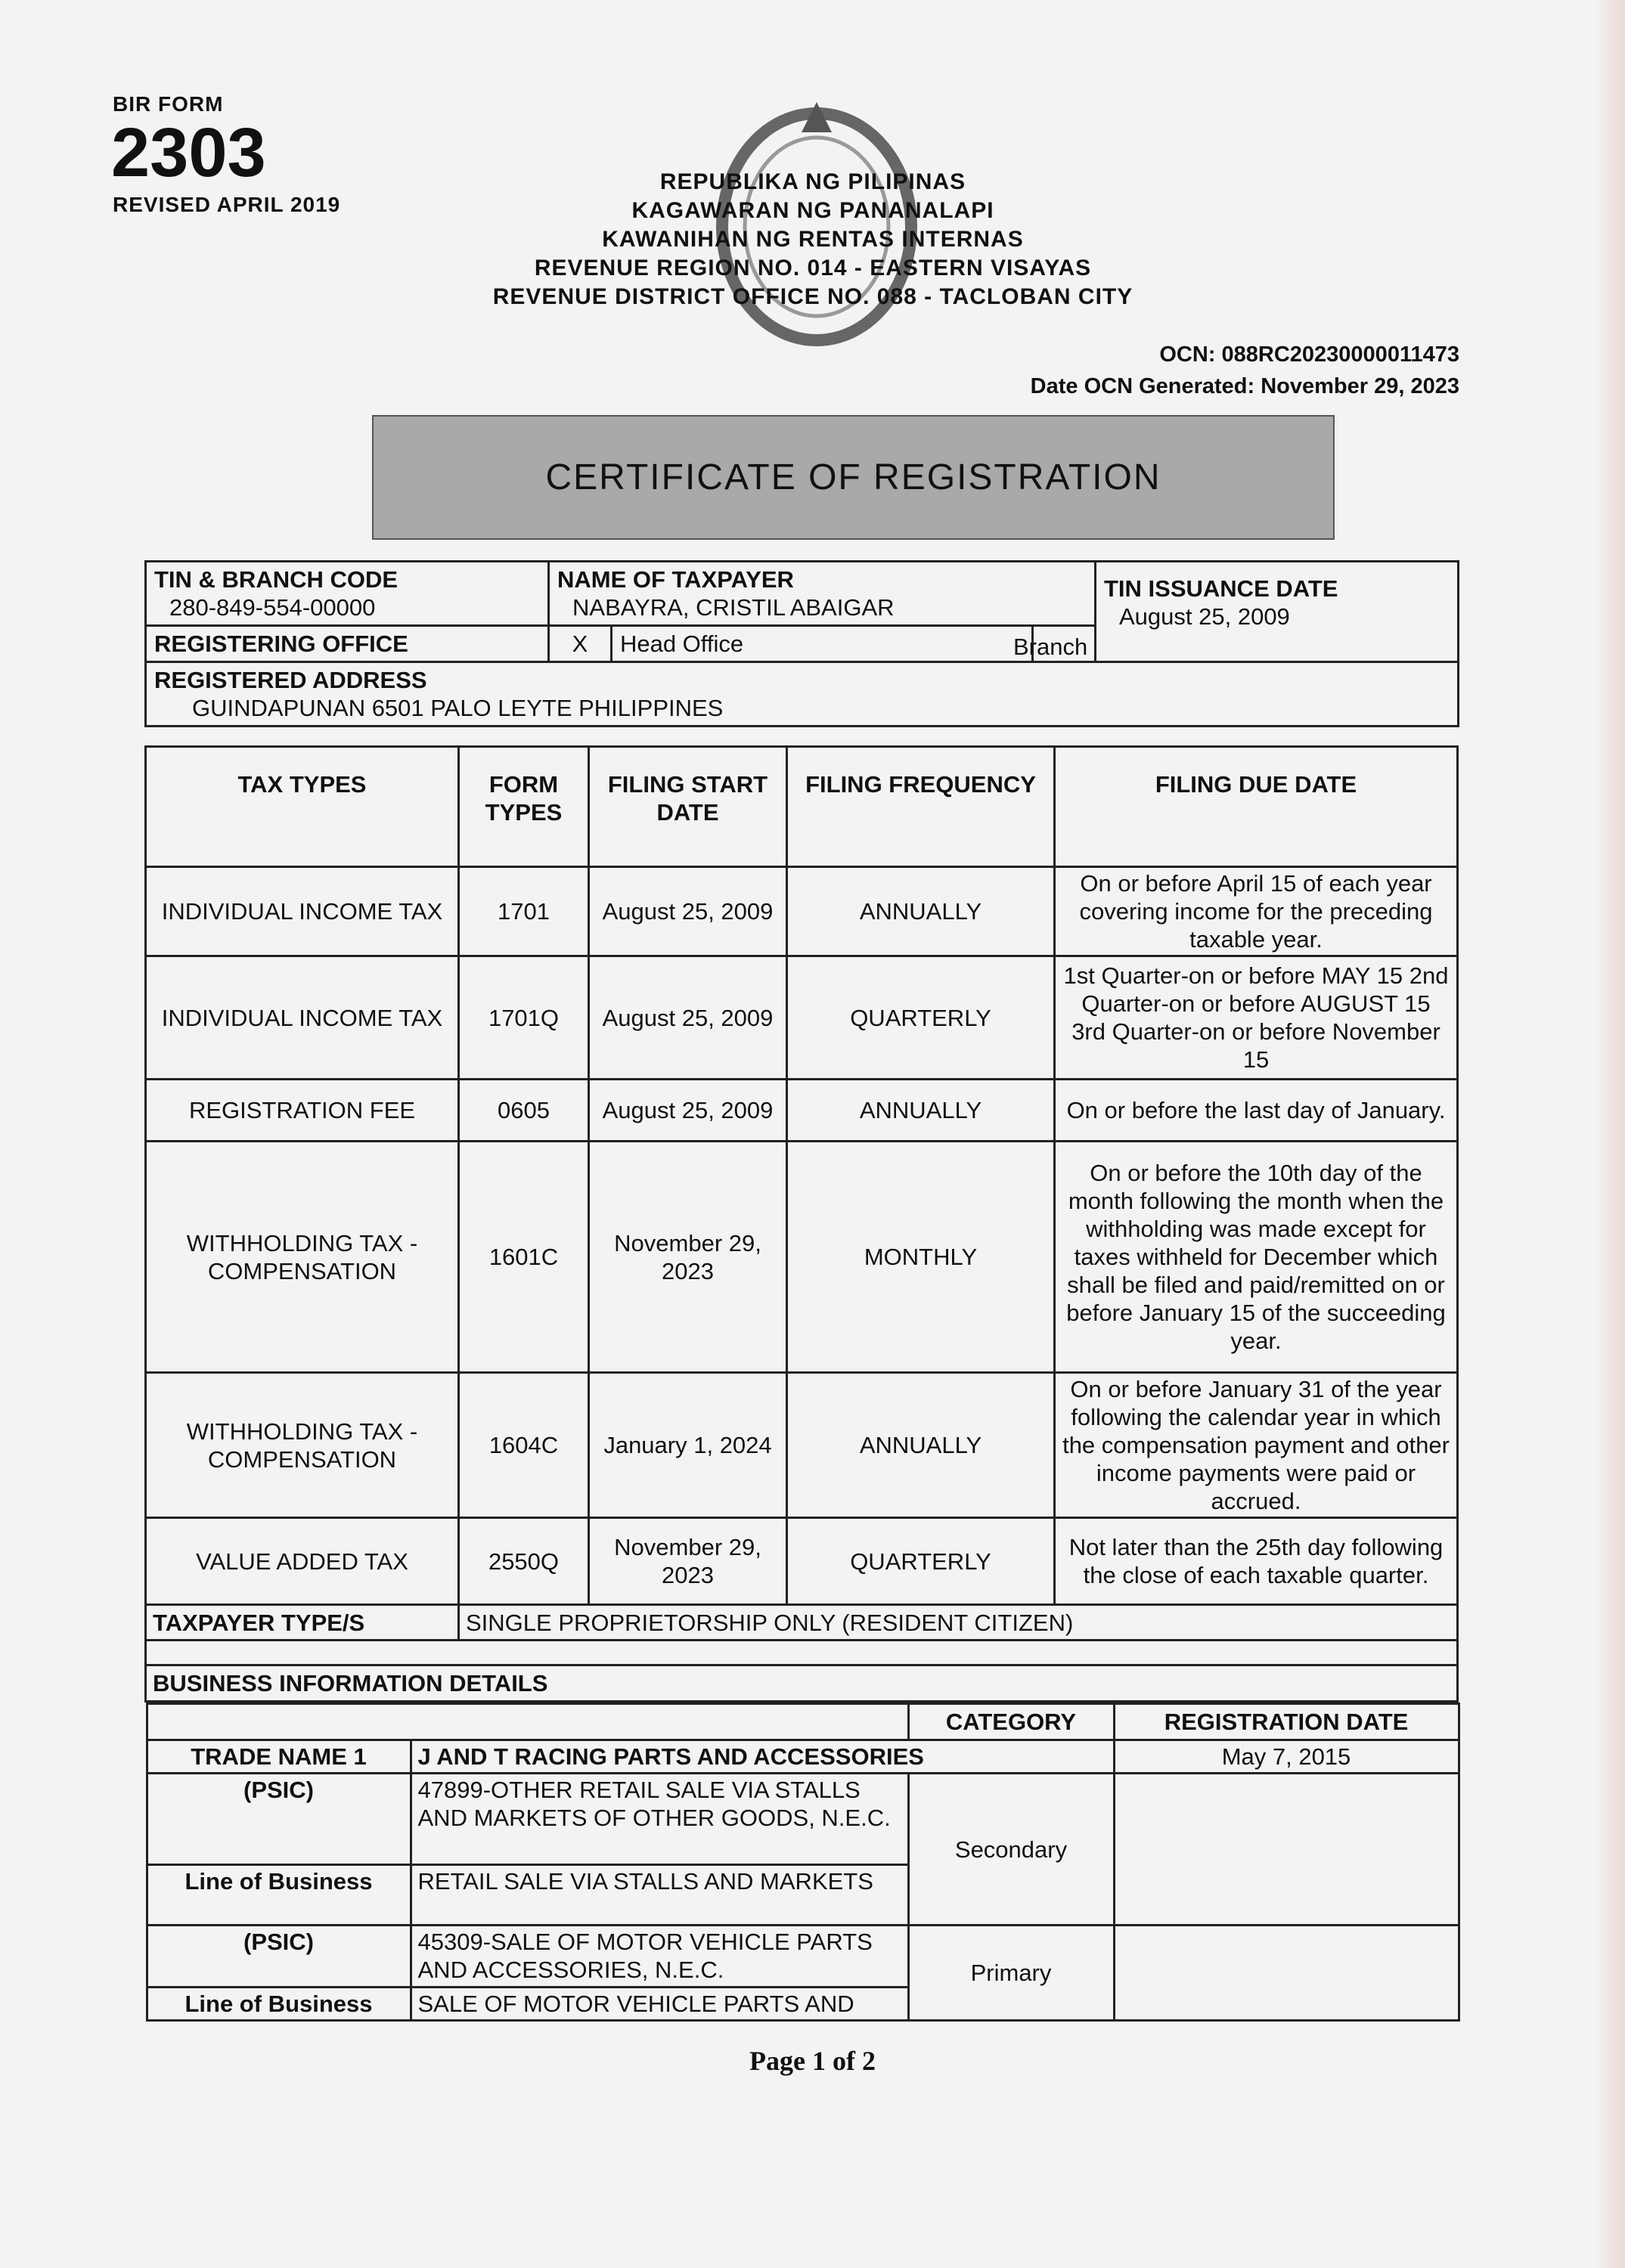 The height and width of the screenshot is (2268, 1625). What do you see at coordinates (523, 1257) in the screenshot?
I see `form-type: 1601C` at bounding box center [523, 1257].